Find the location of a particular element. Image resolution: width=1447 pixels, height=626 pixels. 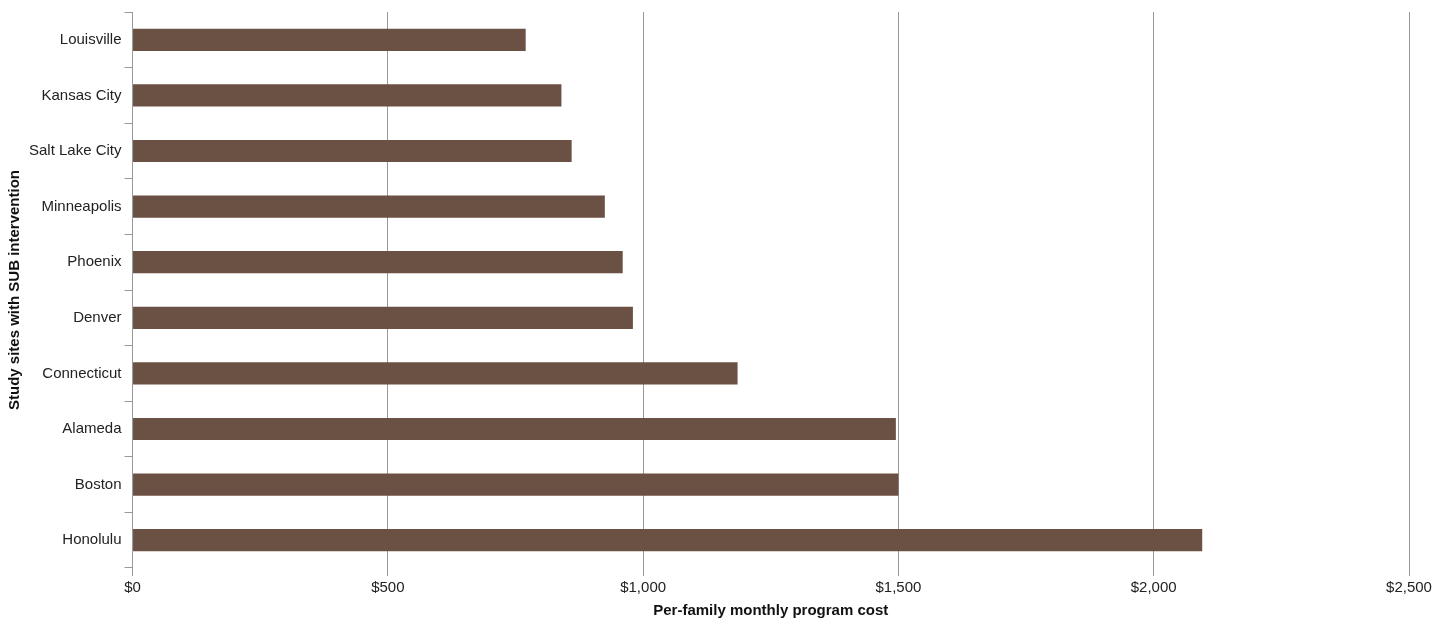

y-tick-label: Alameda is located at coordinates (92, 428).